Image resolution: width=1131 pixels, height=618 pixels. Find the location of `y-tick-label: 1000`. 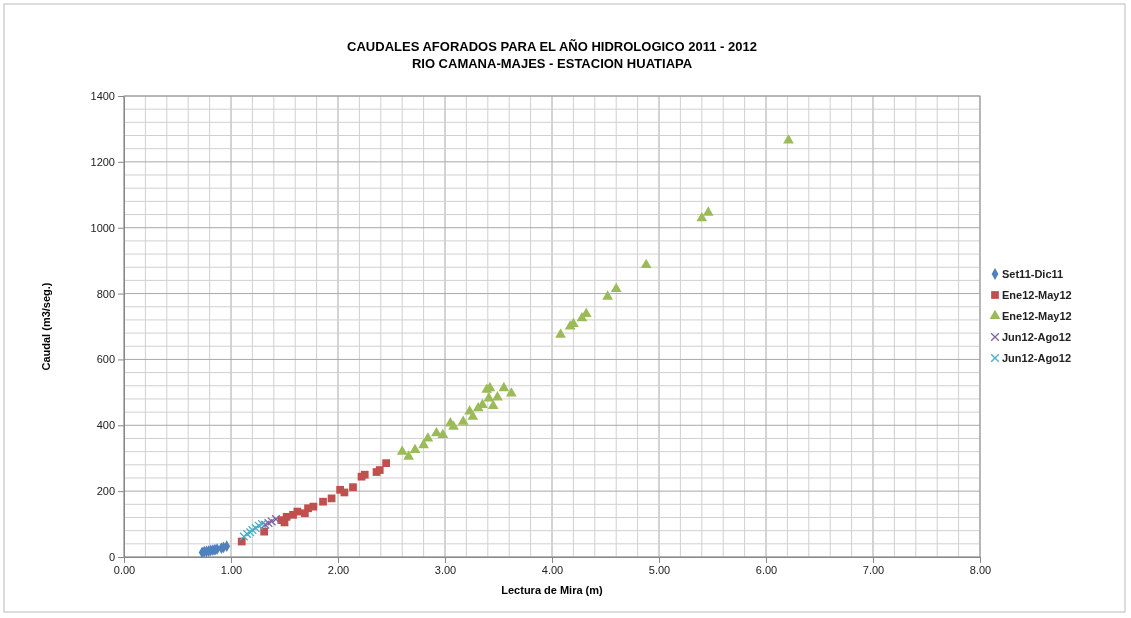

y-tick-label: 1000 is located at coordinates (102, 227).